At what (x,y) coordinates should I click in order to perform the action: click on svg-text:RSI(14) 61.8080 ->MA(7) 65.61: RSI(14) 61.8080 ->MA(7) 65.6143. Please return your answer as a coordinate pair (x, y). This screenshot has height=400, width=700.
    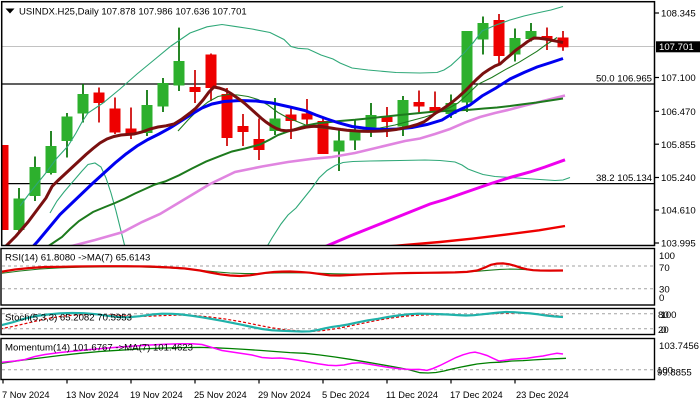
    Looking at the image, I should click on (77, 258).